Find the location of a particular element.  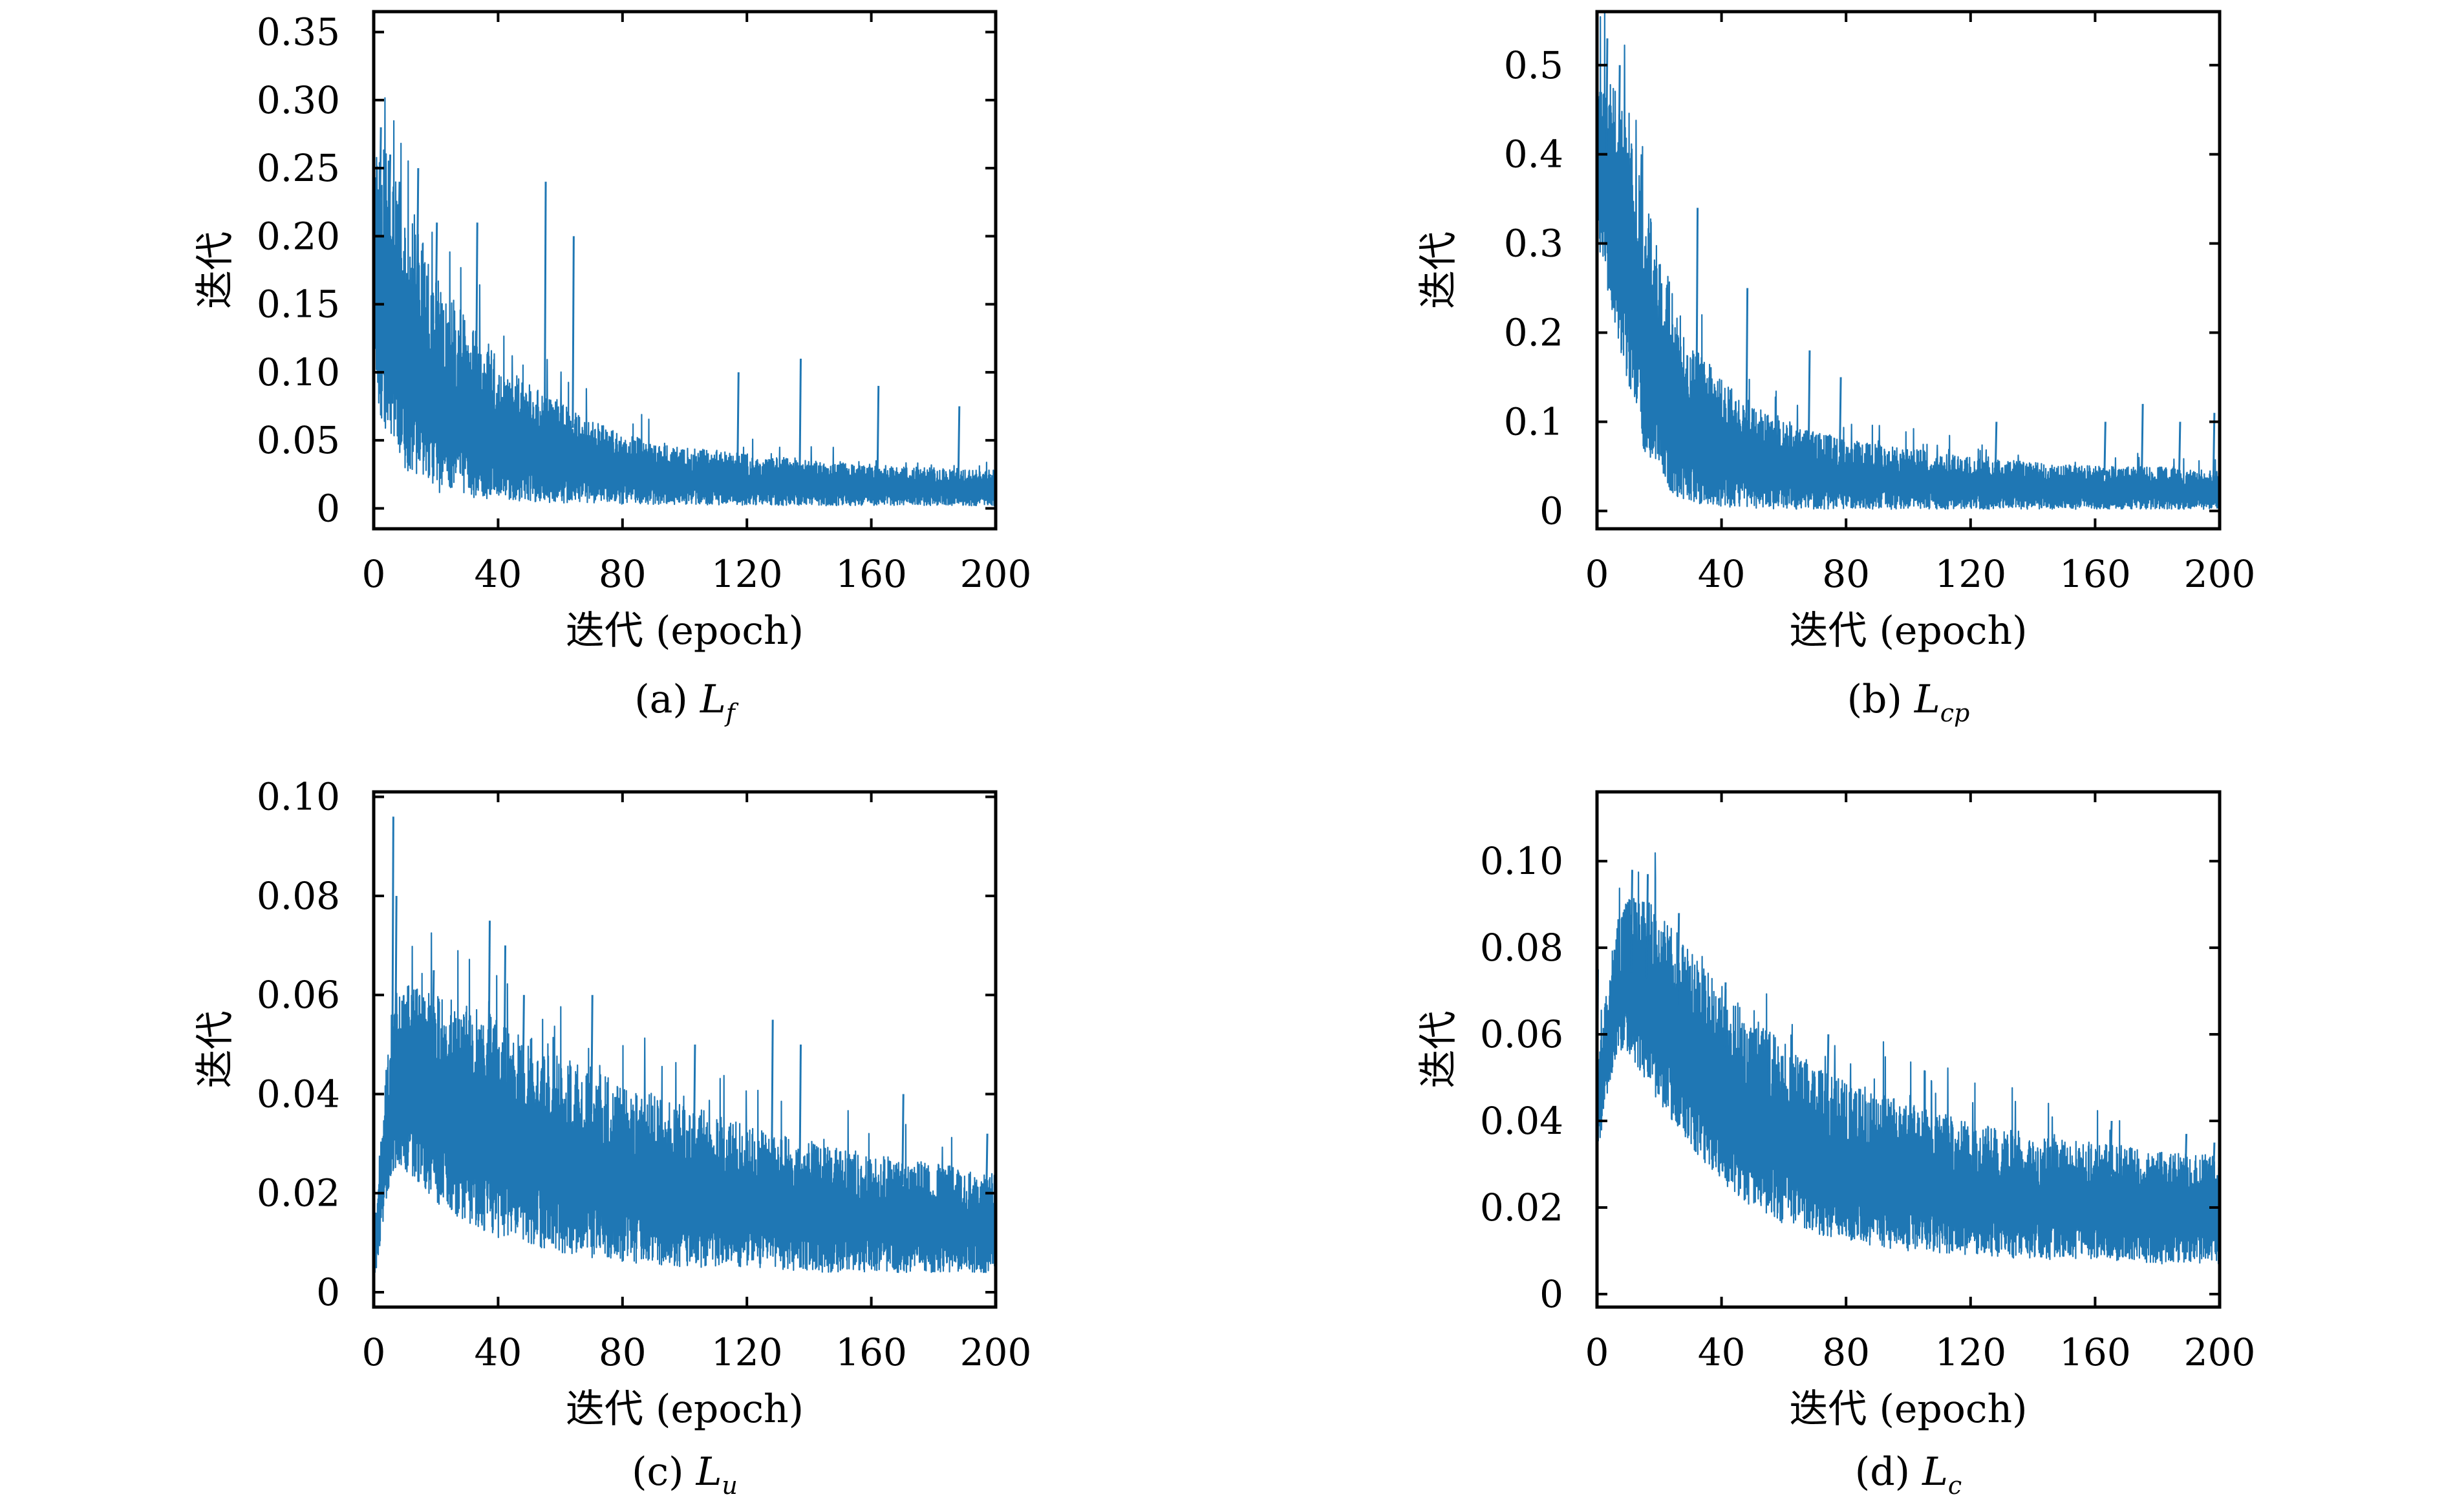

caption-prefix: (d) is located at coordinates (1888, 1472).